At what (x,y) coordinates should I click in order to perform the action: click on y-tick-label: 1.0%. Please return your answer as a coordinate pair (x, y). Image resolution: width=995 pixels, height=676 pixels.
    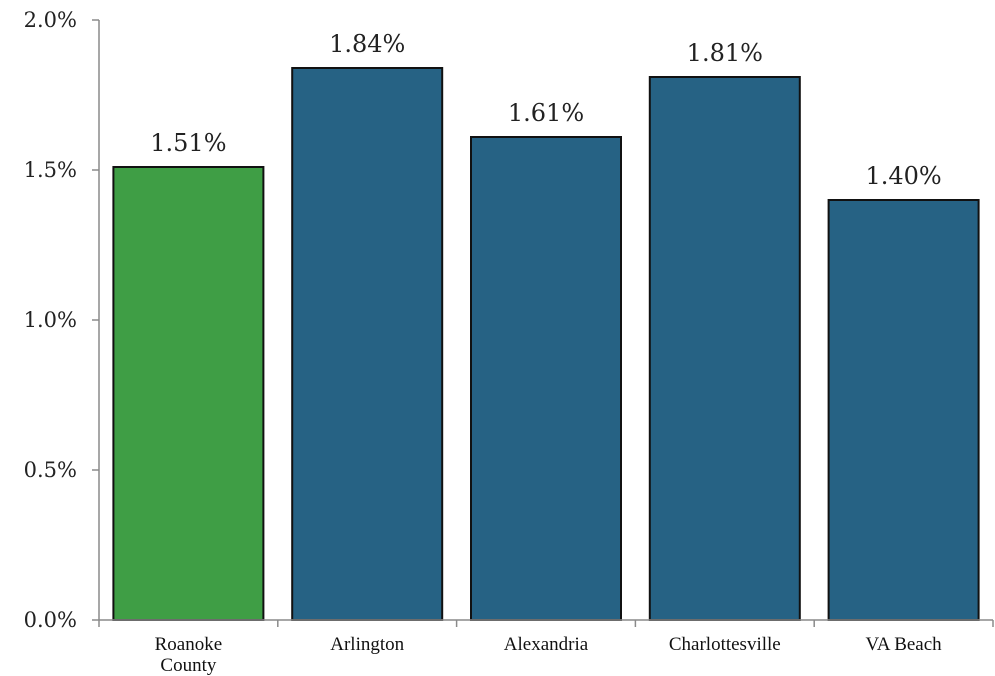
    Looking at the image, I should click on (50, 320).